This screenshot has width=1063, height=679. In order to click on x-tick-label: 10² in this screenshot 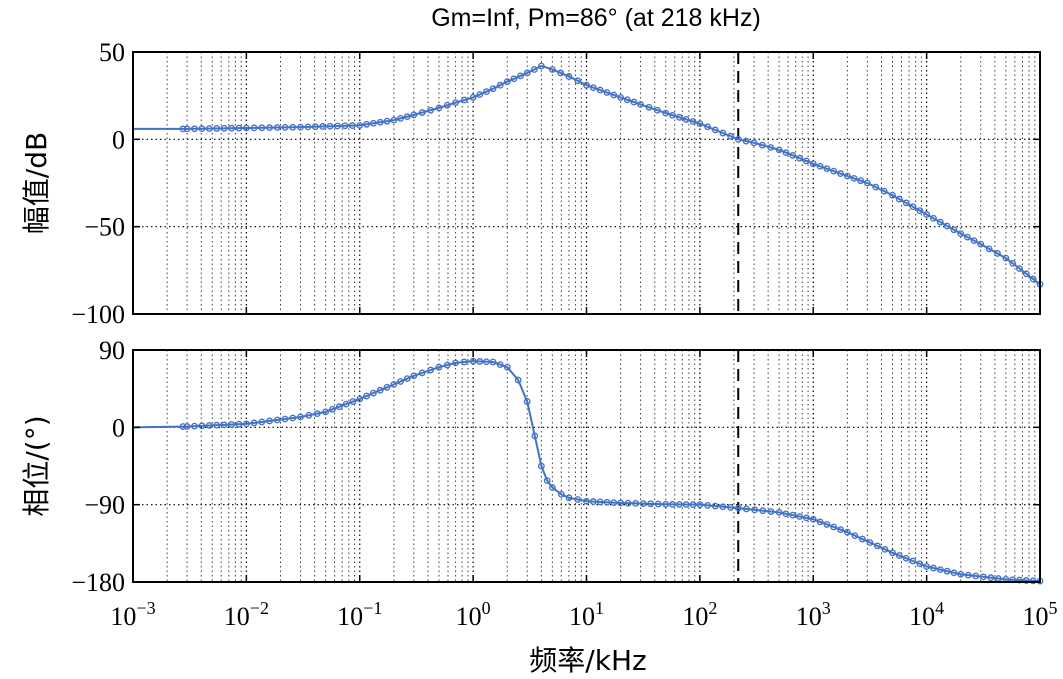, I will do `click(699, 614)`.